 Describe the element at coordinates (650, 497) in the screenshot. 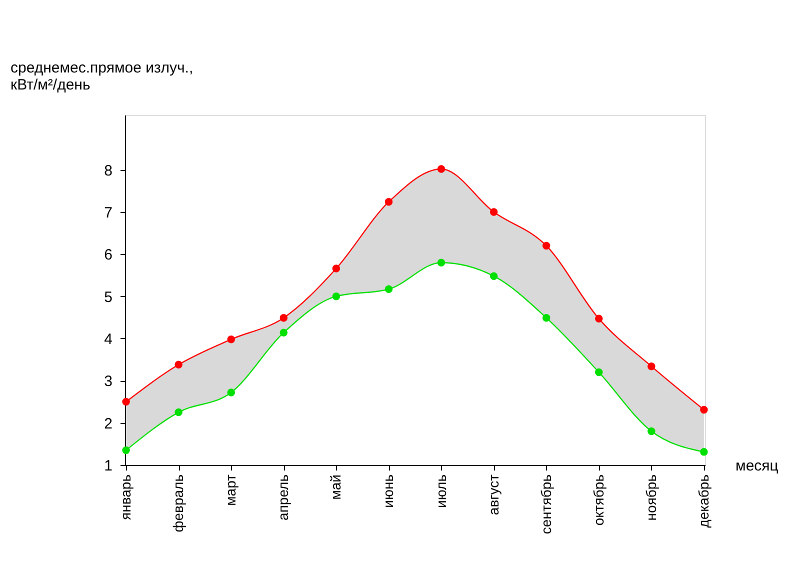

I see `x-tick-label: ноябрь` at that location.